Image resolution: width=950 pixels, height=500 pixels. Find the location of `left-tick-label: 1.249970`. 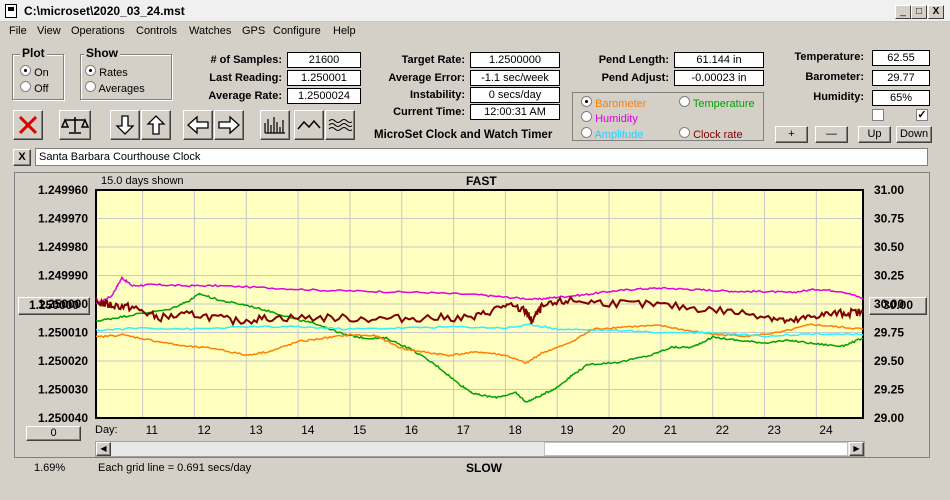

left-tick-label: 1.249970 is located at coordinates (63, 219).